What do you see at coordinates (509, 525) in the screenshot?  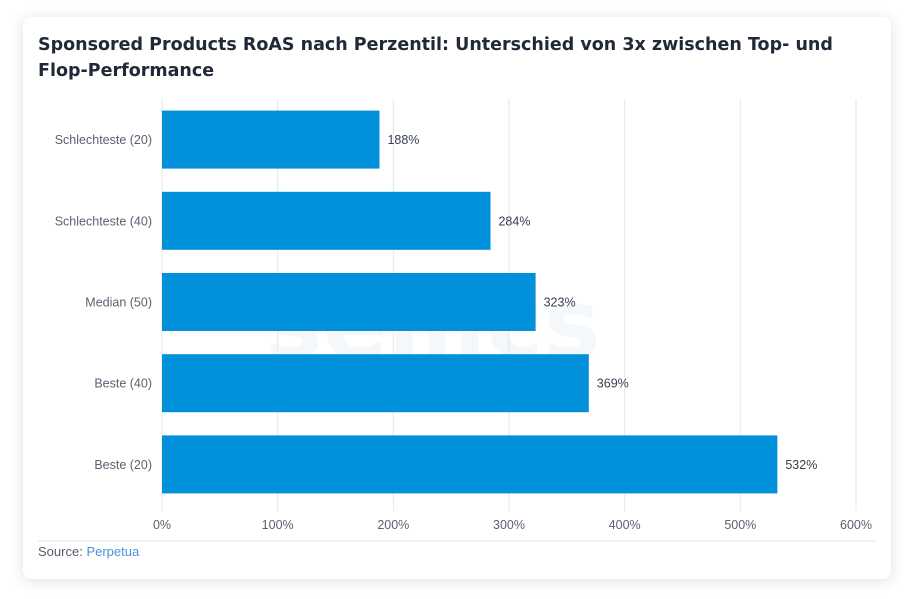 I see `x-tick-label: 300%` at bounding box center [509, 525].